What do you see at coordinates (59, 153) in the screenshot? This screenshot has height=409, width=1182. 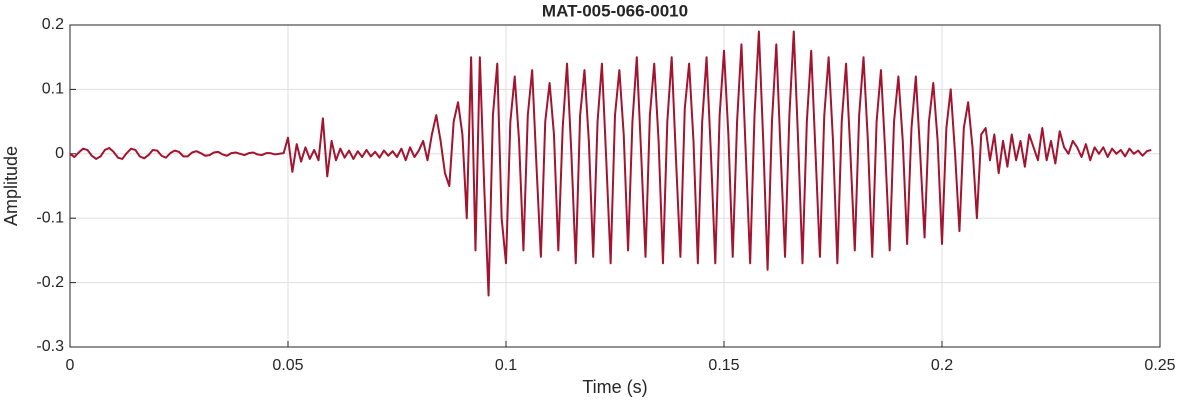 I see `y-tick-label: 0` at bounding box center [59, 153].